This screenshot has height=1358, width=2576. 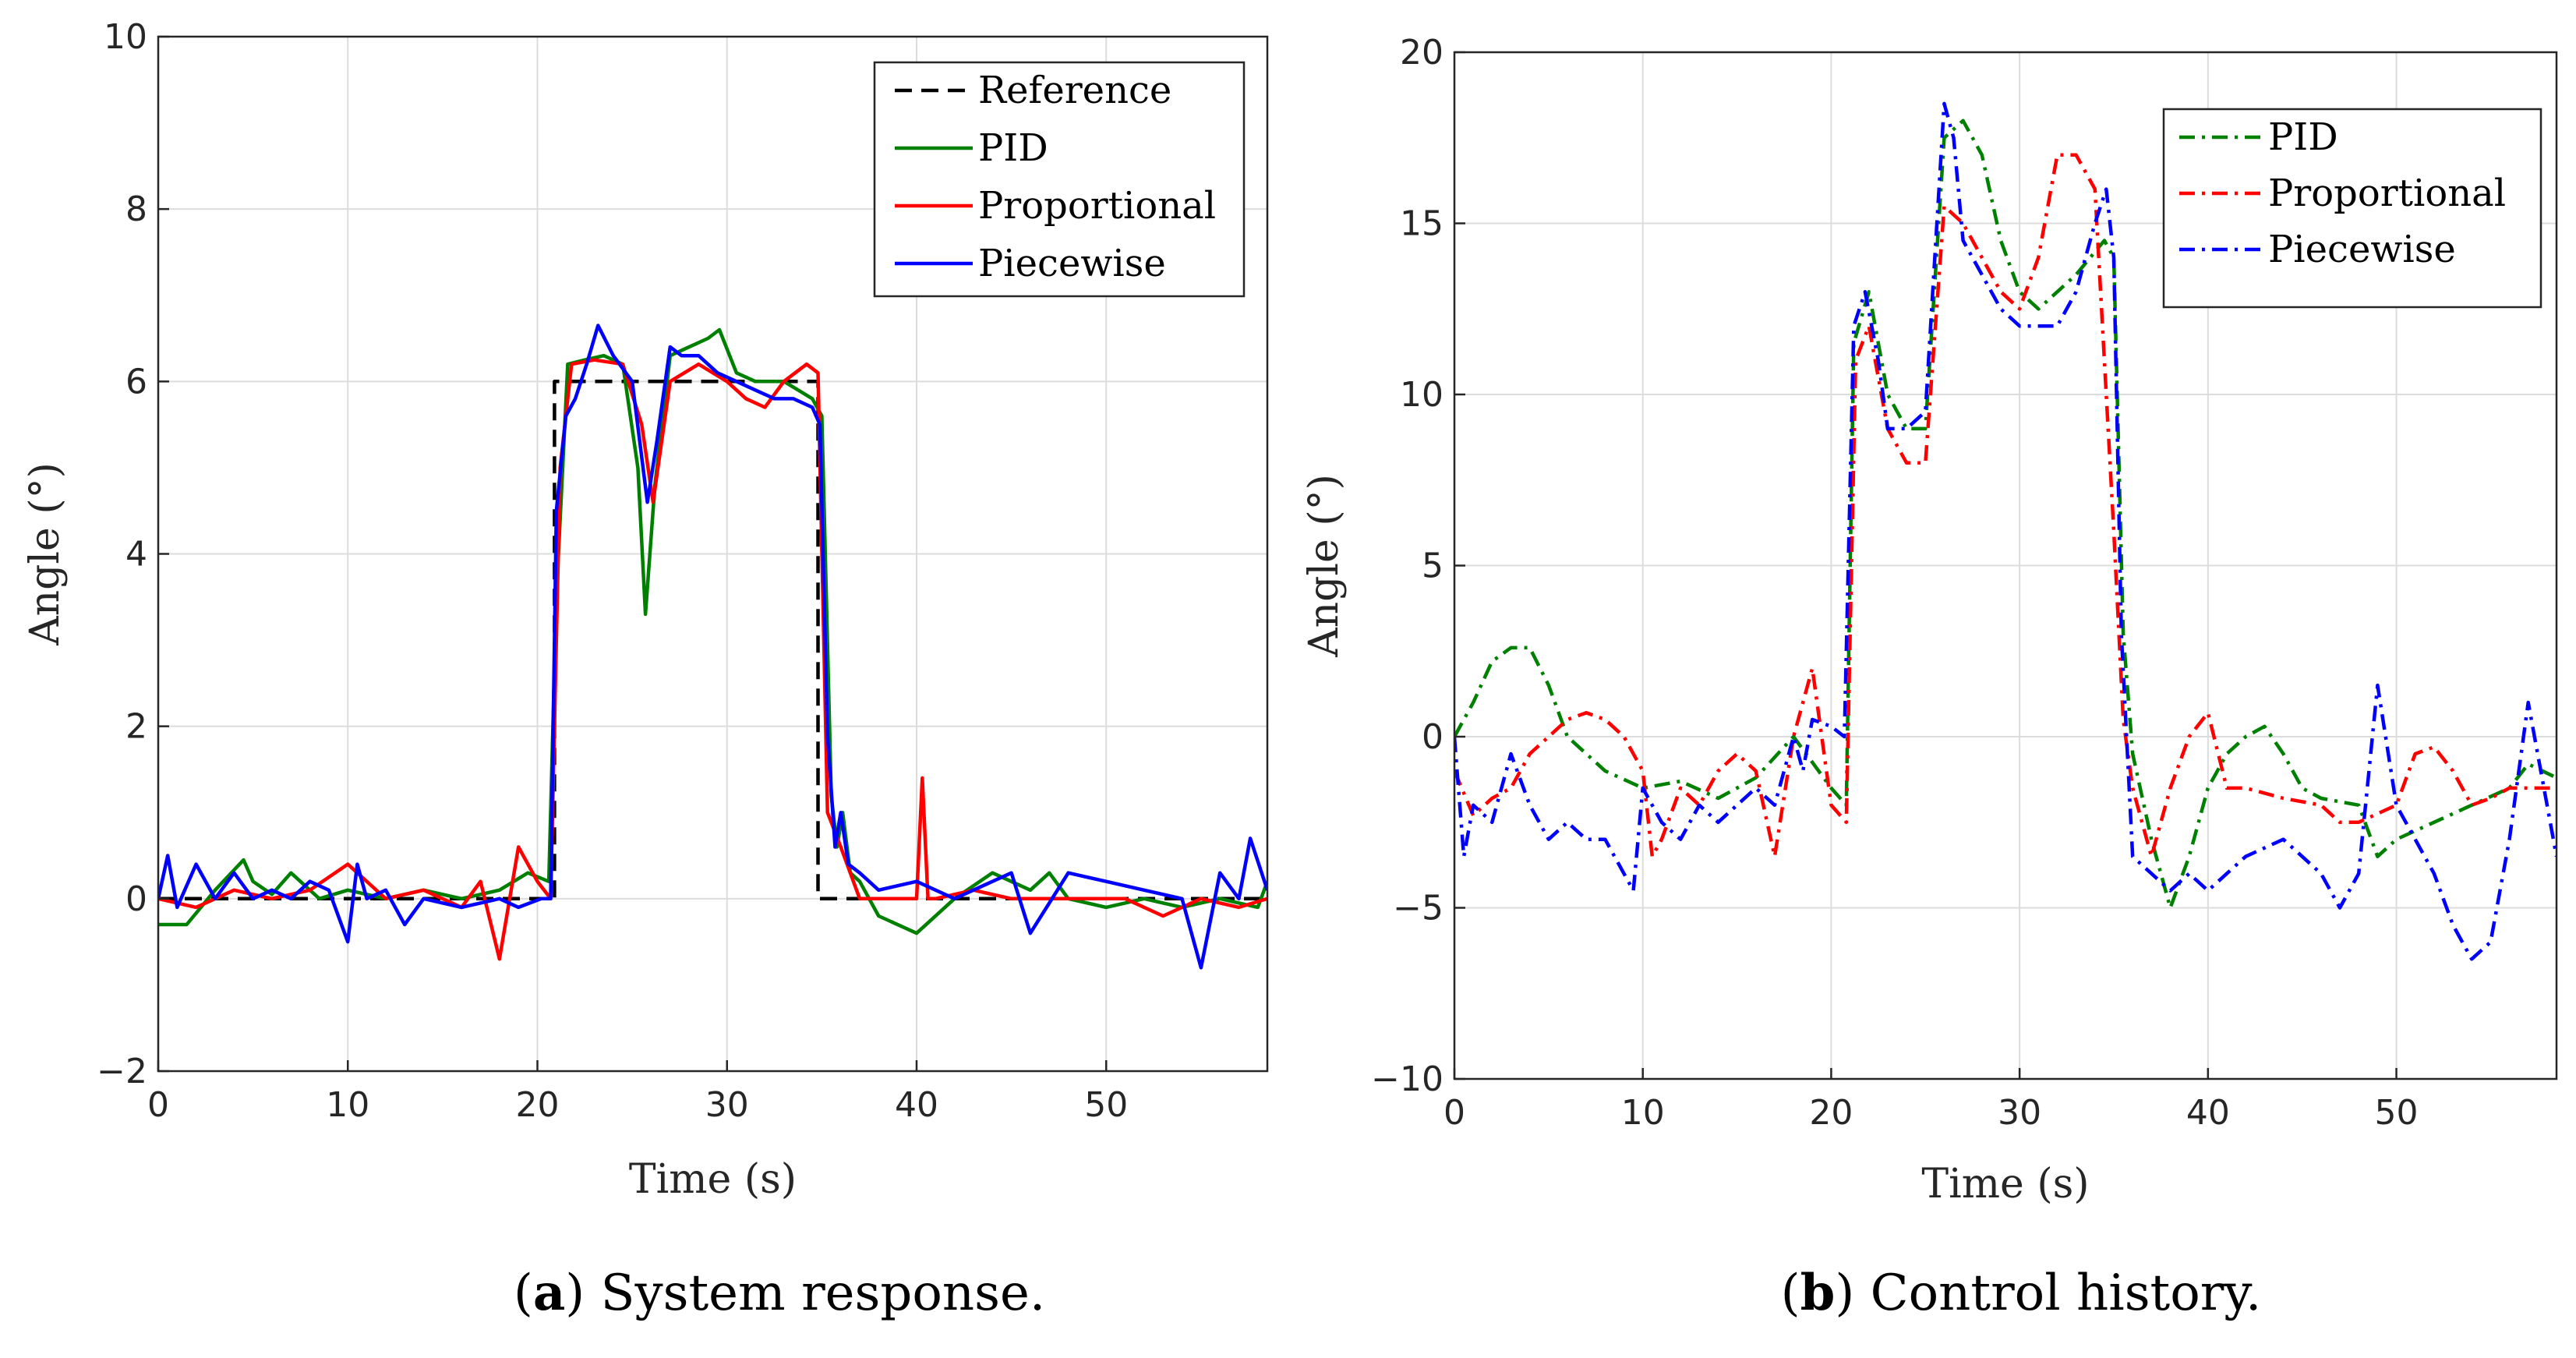 I want to click on y-tick-label: 20, so click(x=1421, y=52).